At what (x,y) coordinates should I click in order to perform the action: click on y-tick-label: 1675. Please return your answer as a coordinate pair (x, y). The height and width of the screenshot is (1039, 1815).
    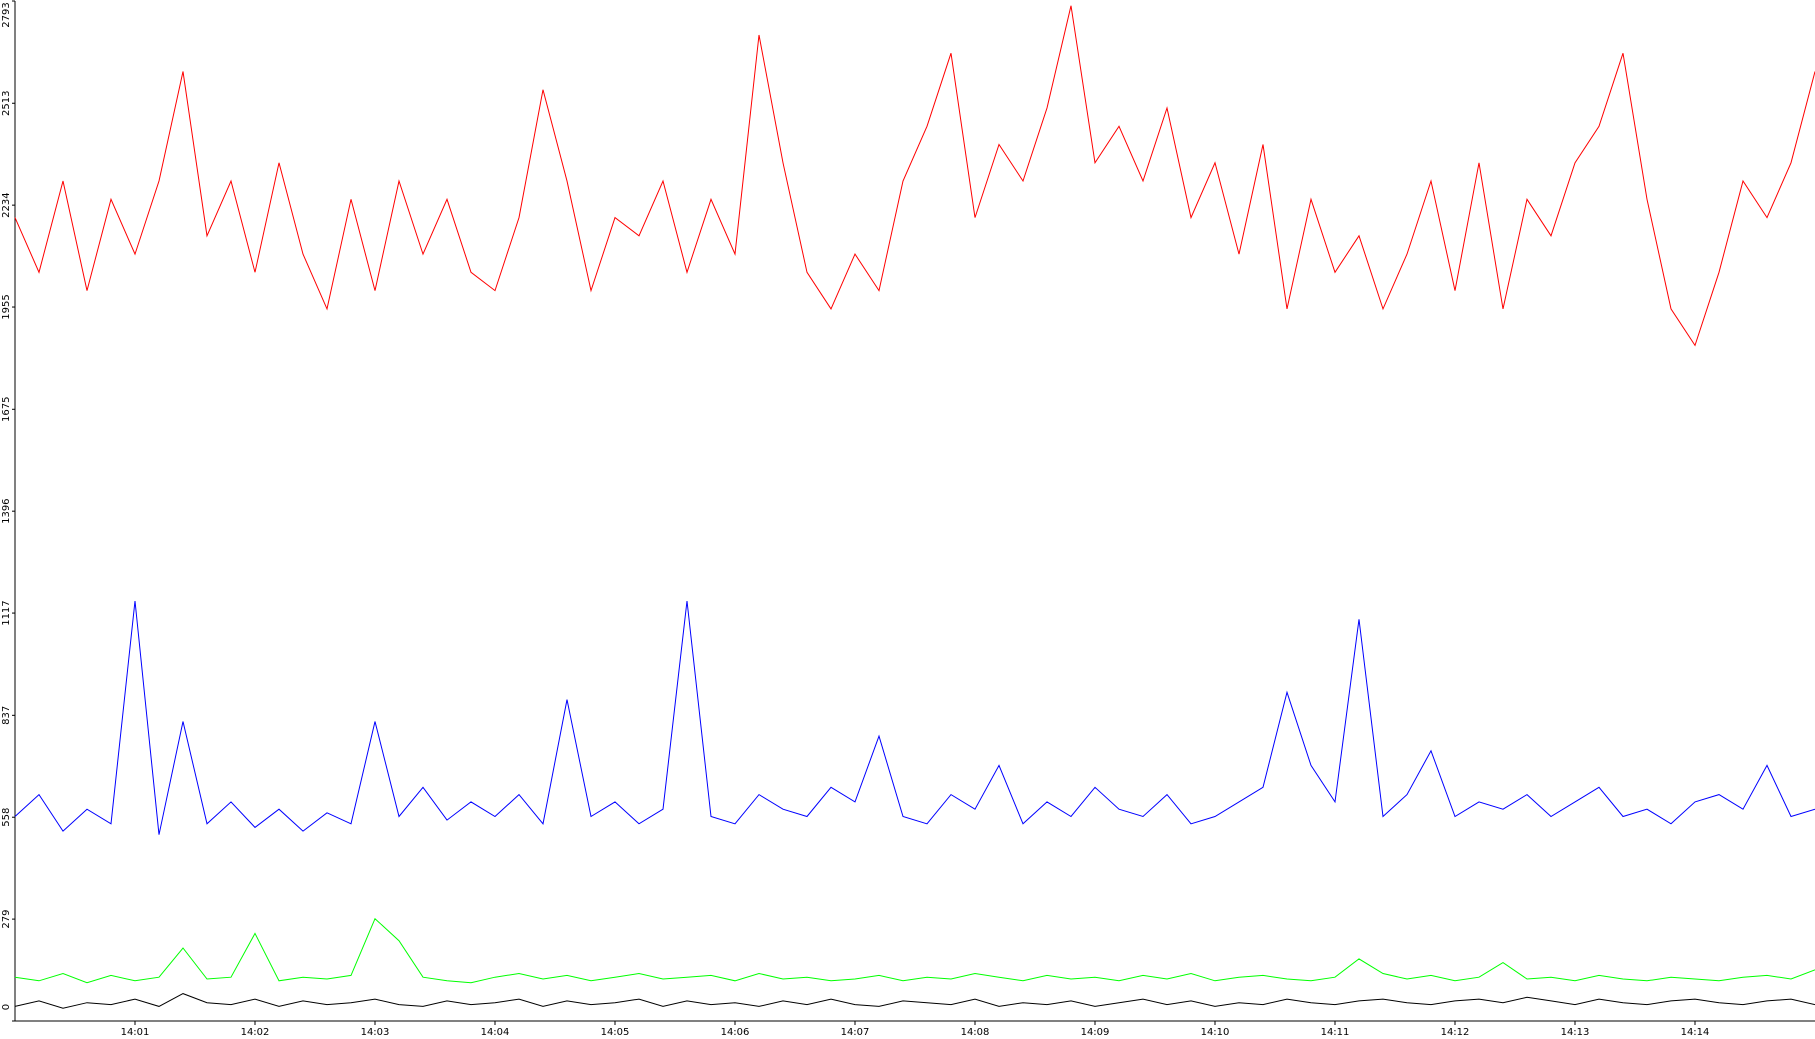
    Looking at the image, I should click on (6, 409).